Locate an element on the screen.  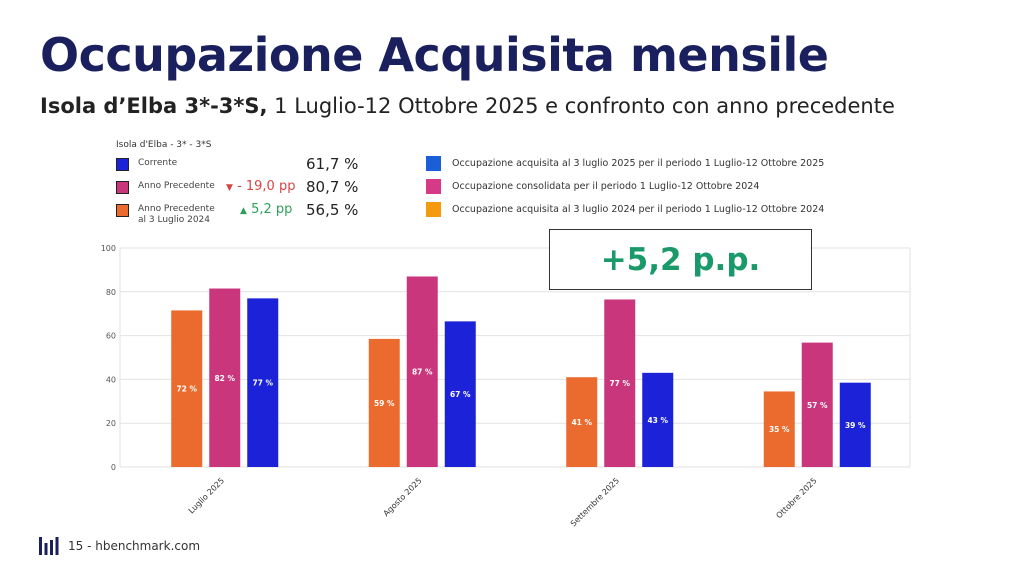
anno-precedente-3-luglio-delta-text: 5,2 pp is located at coordinates (272, 209).